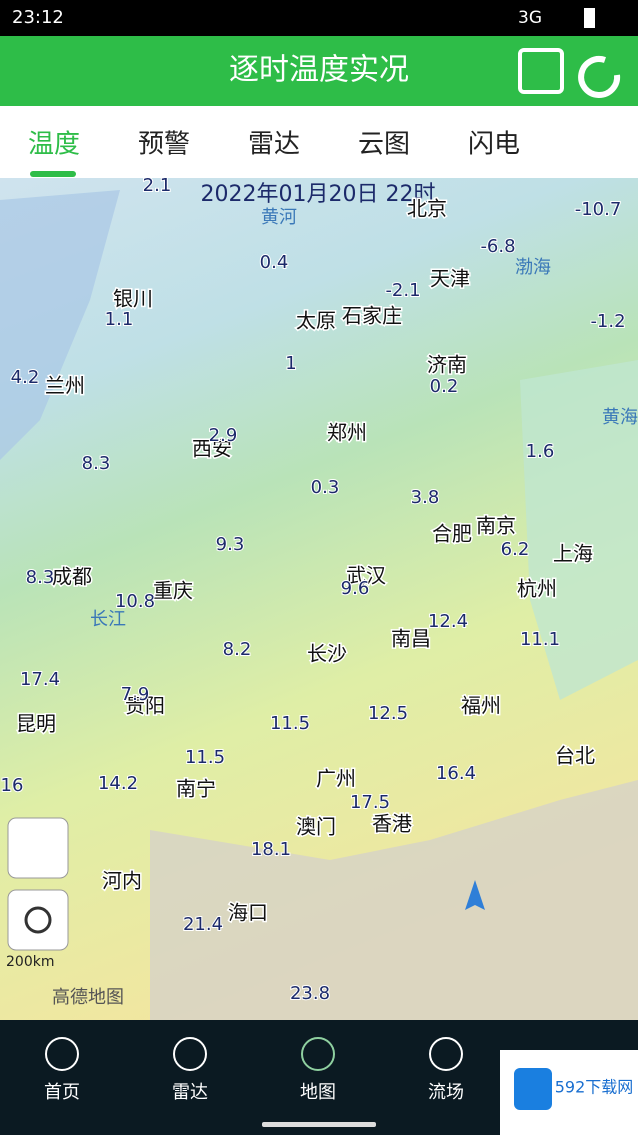  What do you see at coordinates (573, 553) in the screenshot?
I see `city-label: 上海` at bounding box center [573, 553].